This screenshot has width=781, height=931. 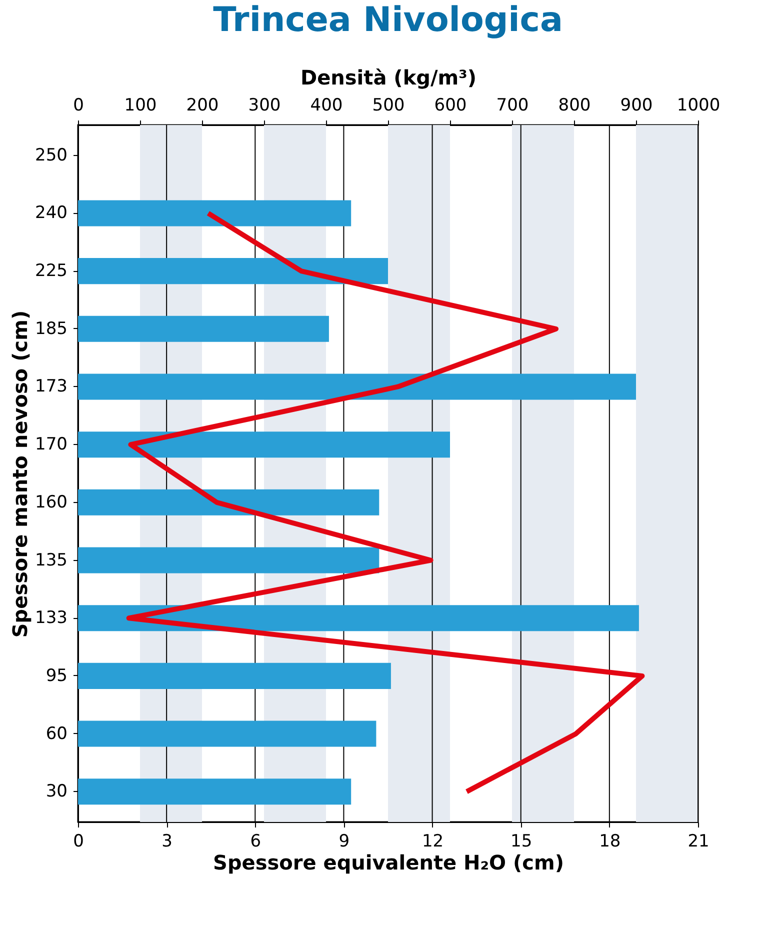 What do you see at coordinates (264, 106) in the screenshot?
I see `x2-tick-label: 300` at bounding box center [264, 106].